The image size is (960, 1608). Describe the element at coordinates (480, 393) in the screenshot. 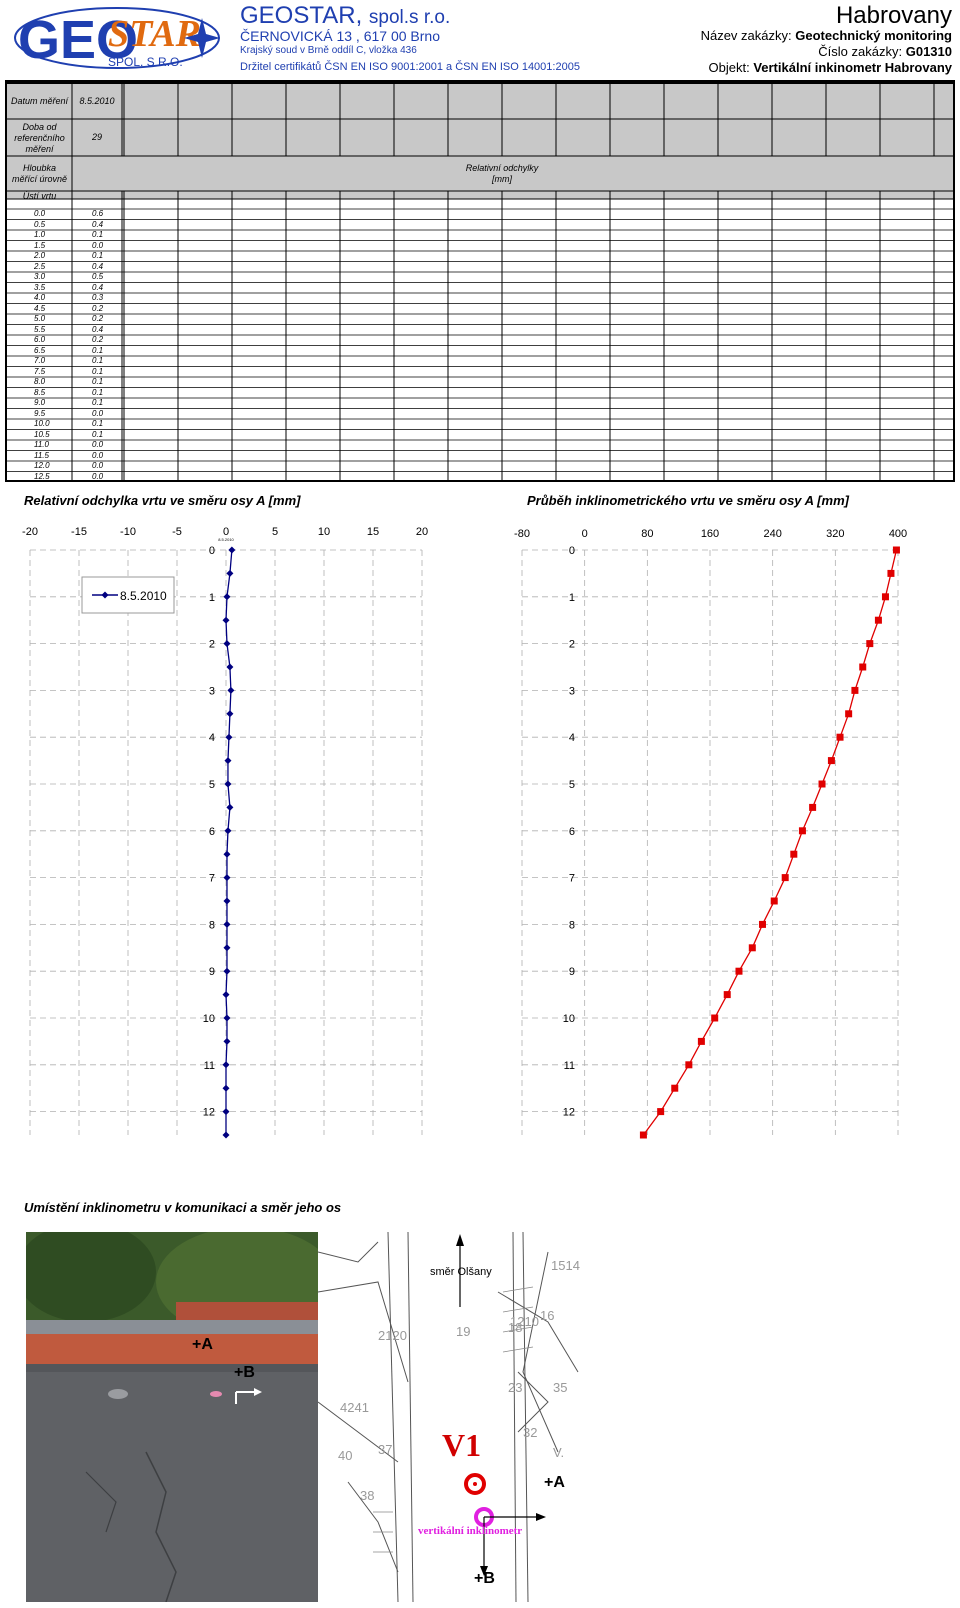

I see `table-row: 8.5 0.1` at that location.